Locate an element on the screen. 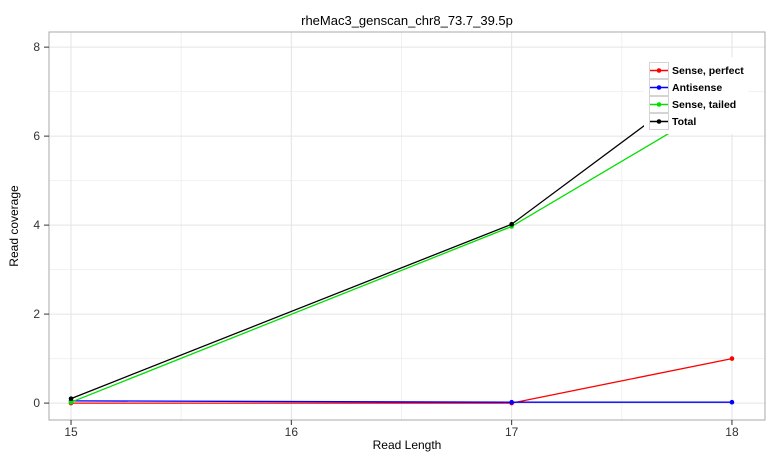 Image resolution: width=780 pixels, height=460 pixels. legend-label: Total is located at coordinates (684, 121).